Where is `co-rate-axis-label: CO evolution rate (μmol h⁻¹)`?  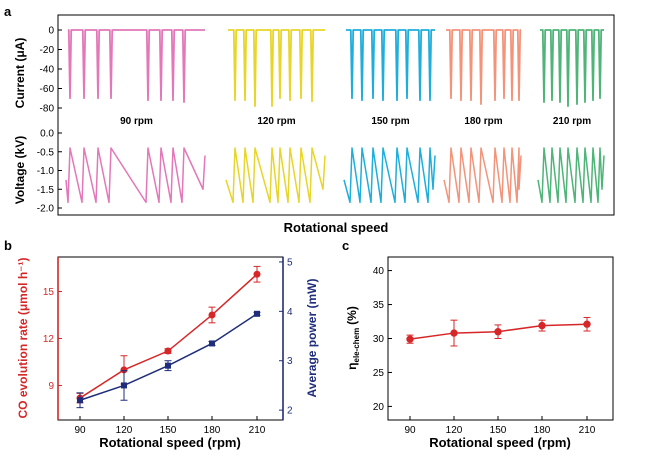
co-rate-axis-label: CO evolution rate (μmol h⁻¹) is located at coordinates (23, 337).